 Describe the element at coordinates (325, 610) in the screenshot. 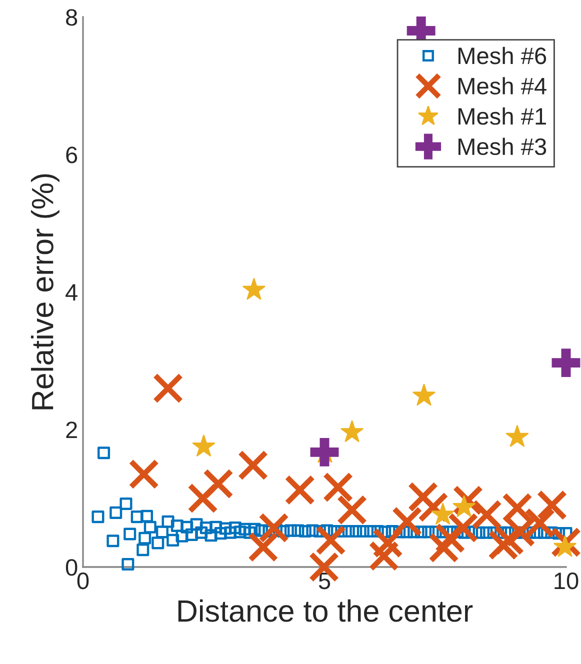

I see `x-axis-title: Distance to the center` at that location.